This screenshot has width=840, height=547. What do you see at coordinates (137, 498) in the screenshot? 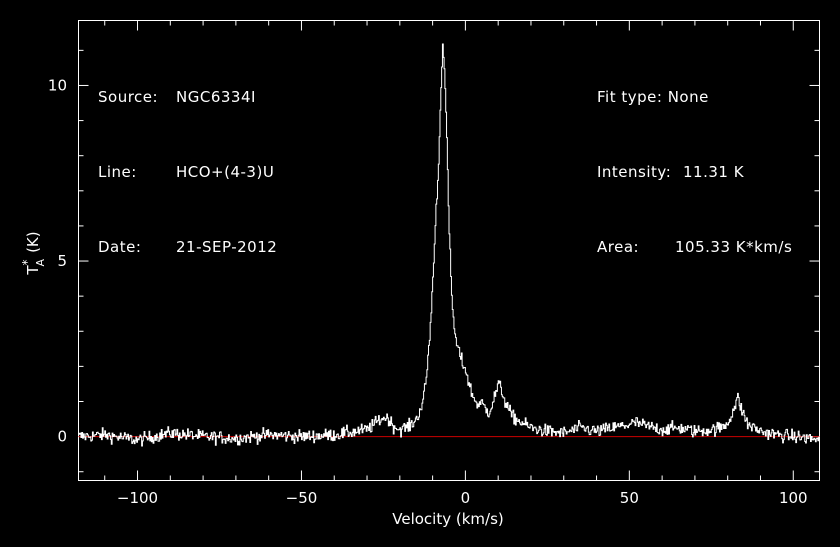
I see `x-tick-label: −100` at bounding box center [137, 498].